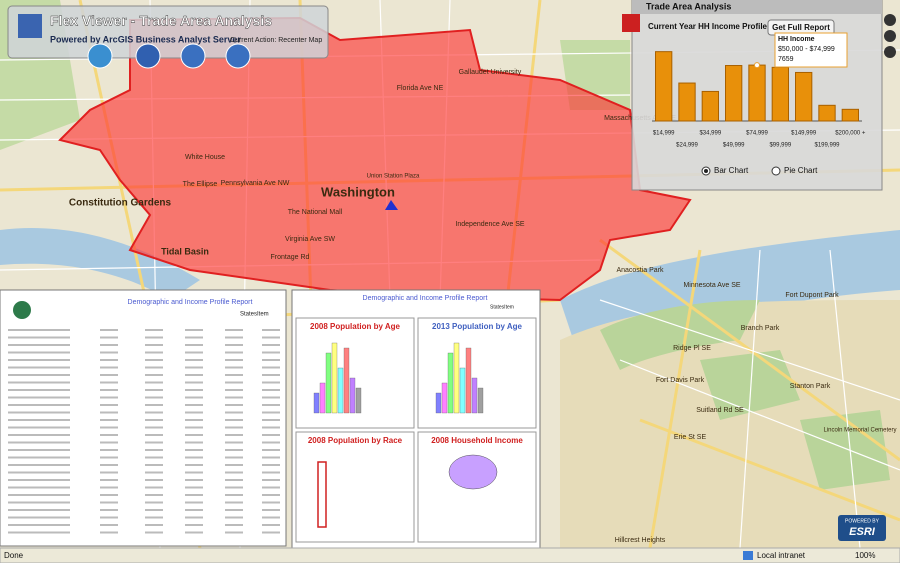  Describe the element at coordinates (631, 23) in the screenshot. I see `panel-icon` at that location.